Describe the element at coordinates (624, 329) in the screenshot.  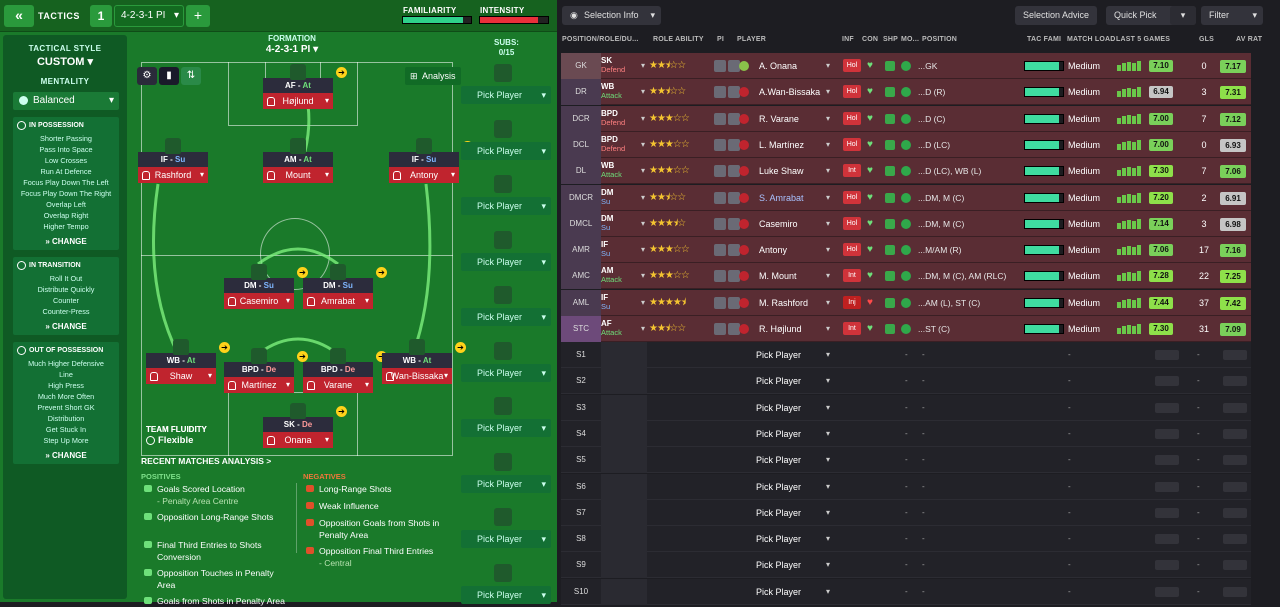
I see `role-cell: AF Attack` at that location.